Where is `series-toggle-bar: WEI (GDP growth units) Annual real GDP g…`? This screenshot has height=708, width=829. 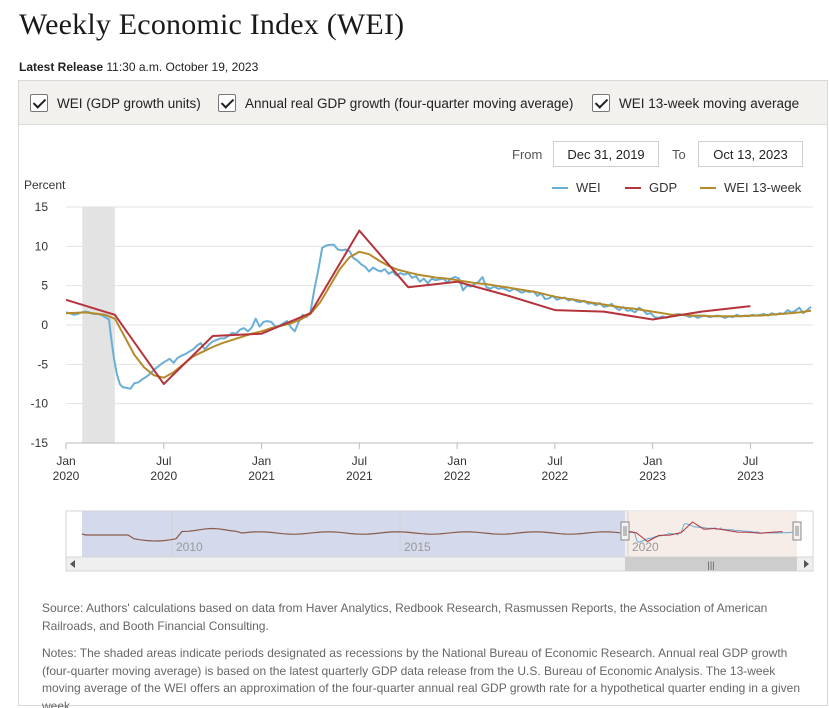
series-toggle-bar: WEI (GDP growth units) Annual real GDP g… is located at coordinates (423, 103).